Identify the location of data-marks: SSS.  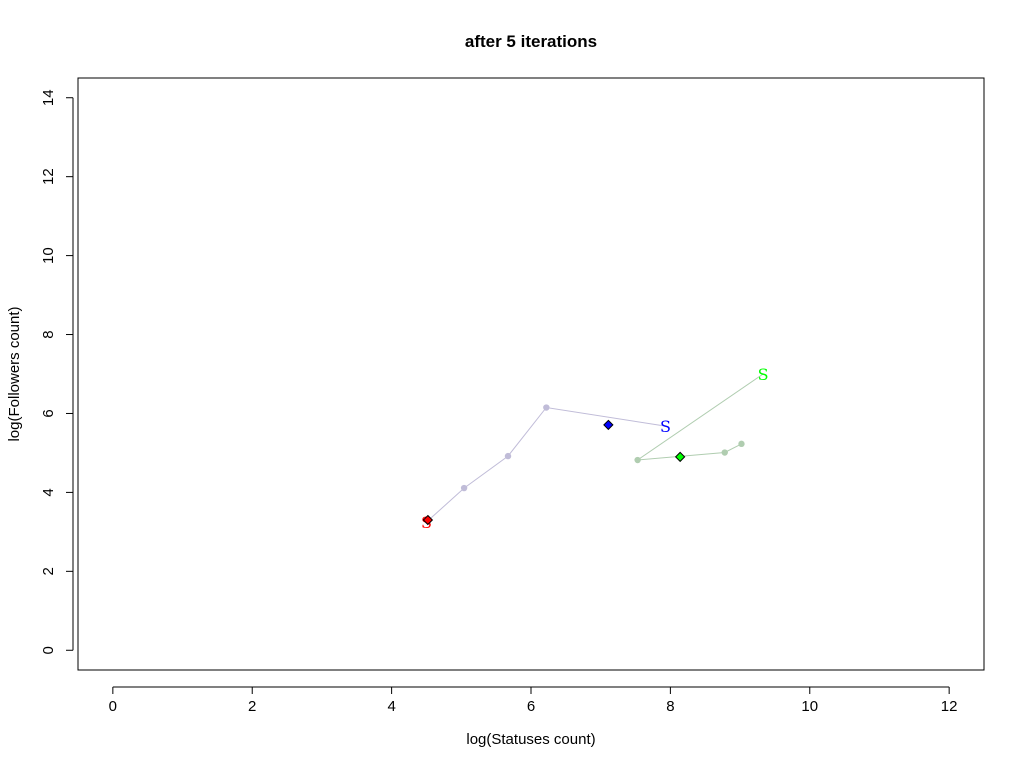
(595, 448).